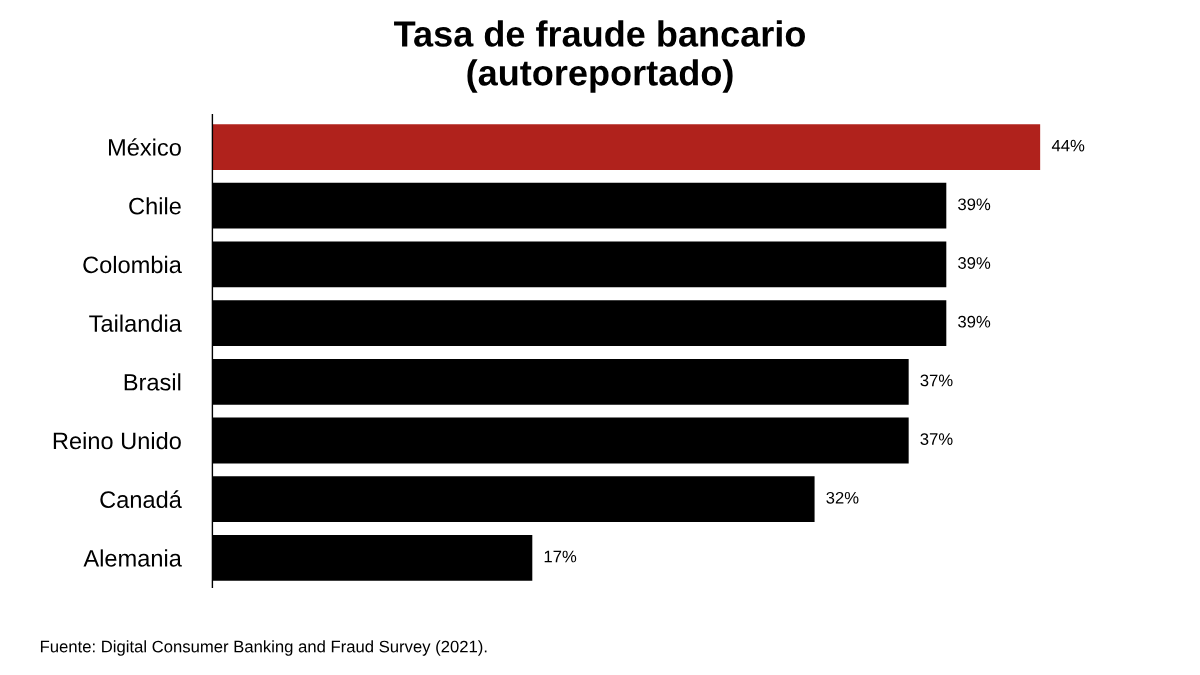 Image resolution: width=1200 pixels, height=675 pixels. Describe the element at coordinates (141, 499) in the screenshot. I see `y-tick-label: Canadá` at that location.